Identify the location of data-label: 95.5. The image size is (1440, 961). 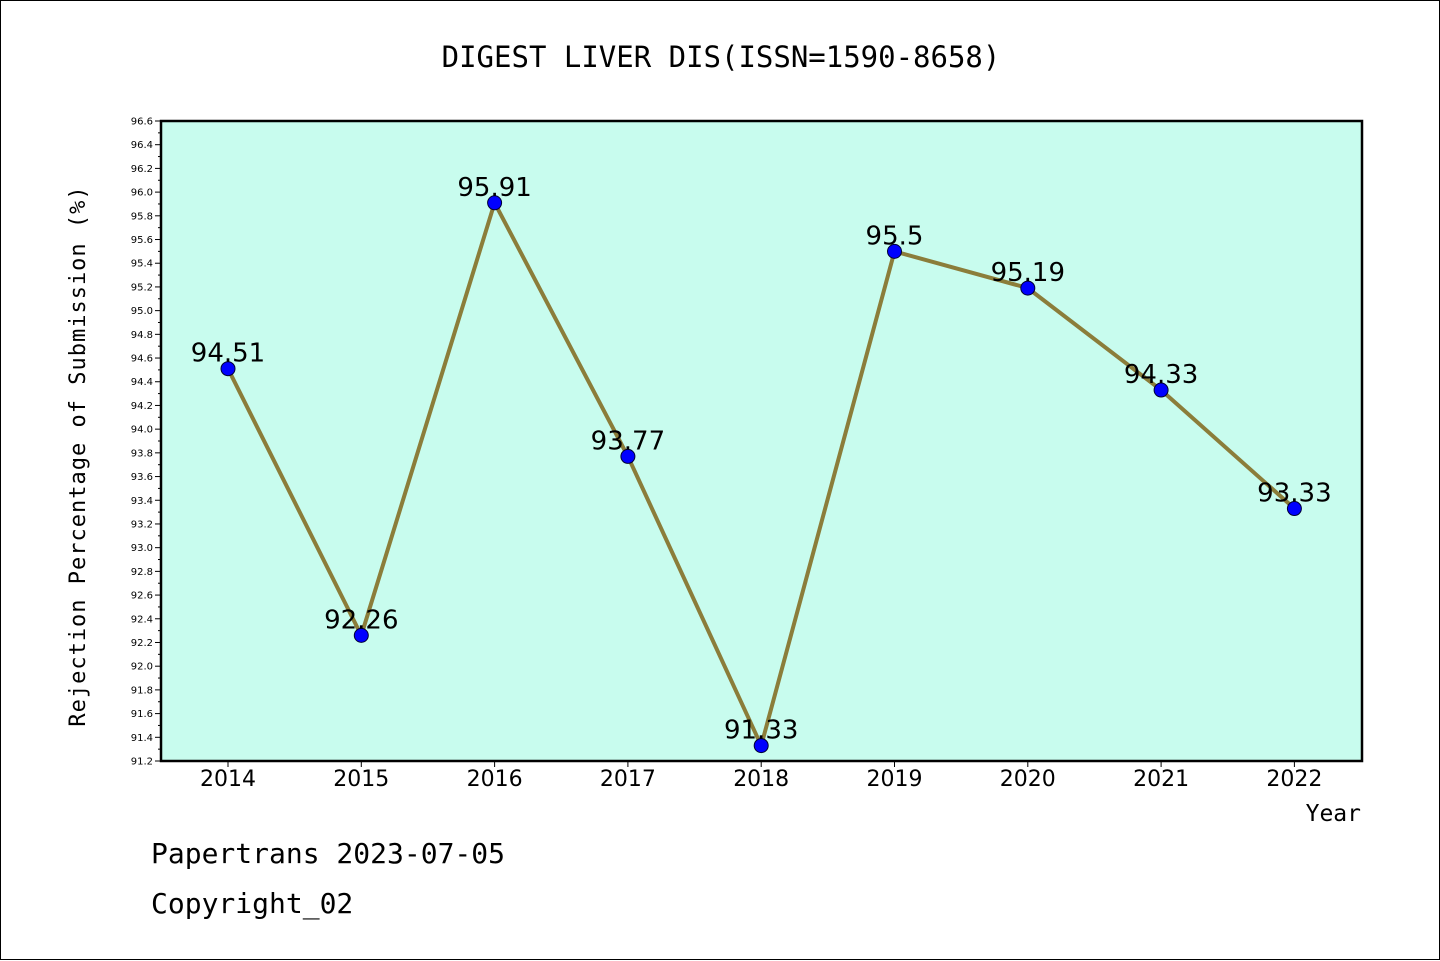
(895, 236).